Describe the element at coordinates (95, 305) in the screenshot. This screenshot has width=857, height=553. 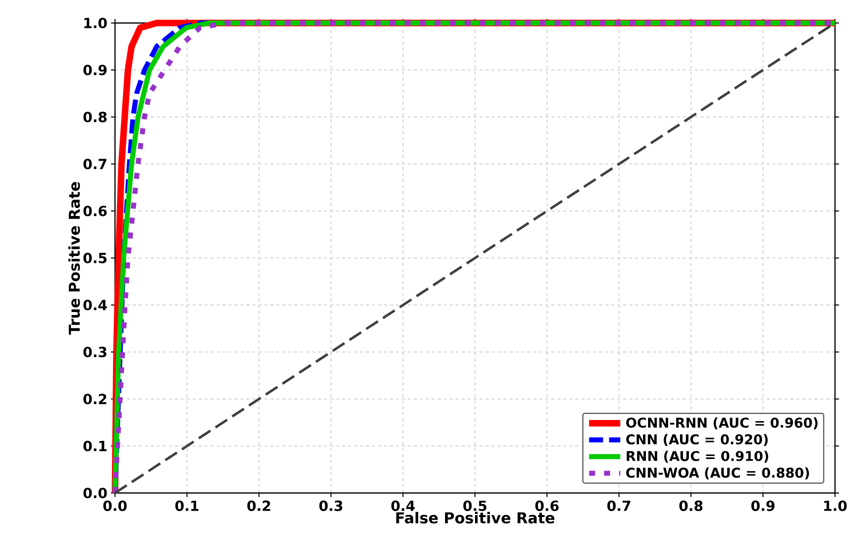
I see `y-tick-label: 0.4` at that location.